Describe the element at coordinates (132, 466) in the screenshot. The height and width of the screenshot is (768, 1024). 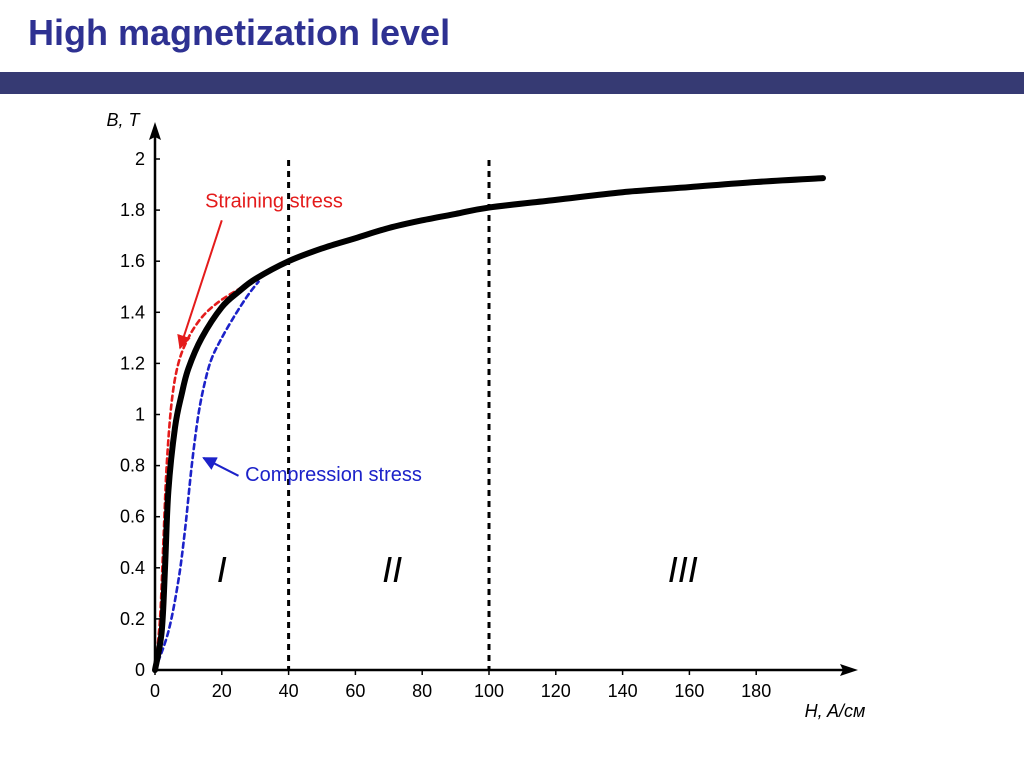
I see `y-tick-label: 0.8` at that location.